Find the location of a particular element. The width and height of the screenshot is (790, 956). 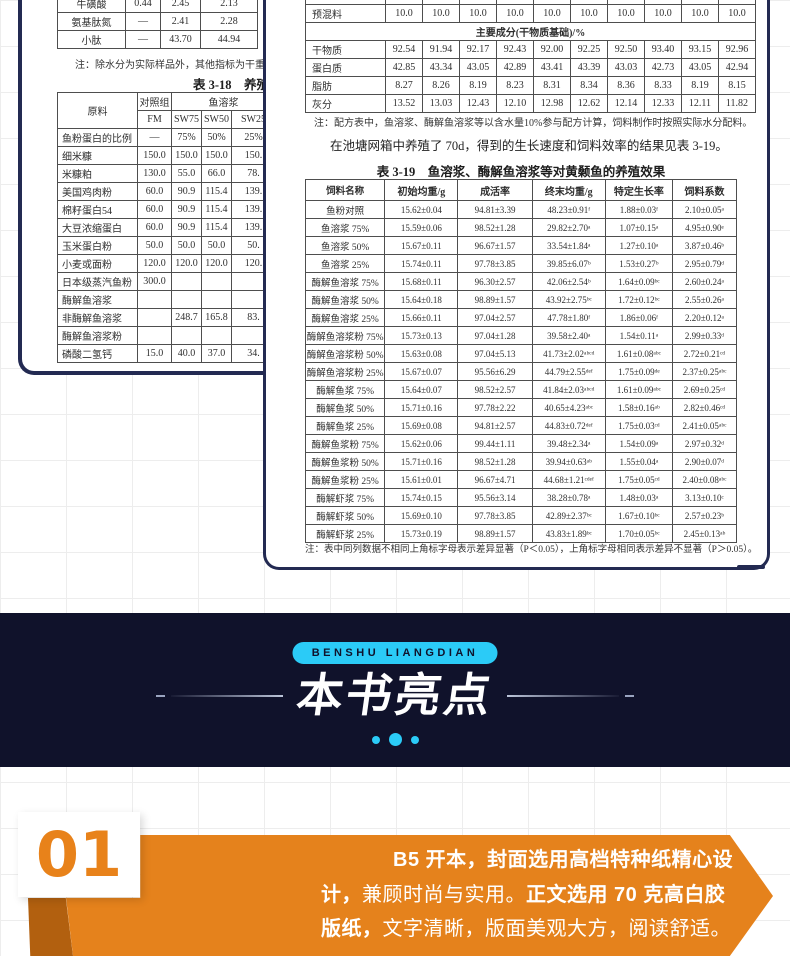

table-cell: 1.48±0.03ᵃ is located at coordinates (638, 497).